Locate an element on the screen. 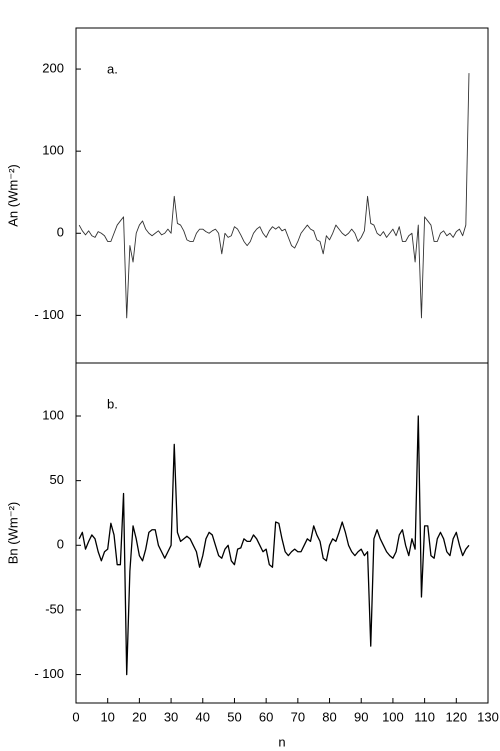 This screenshot has width=500, height=751. x-tick-label: 30 is located at coordinates (171, 716).